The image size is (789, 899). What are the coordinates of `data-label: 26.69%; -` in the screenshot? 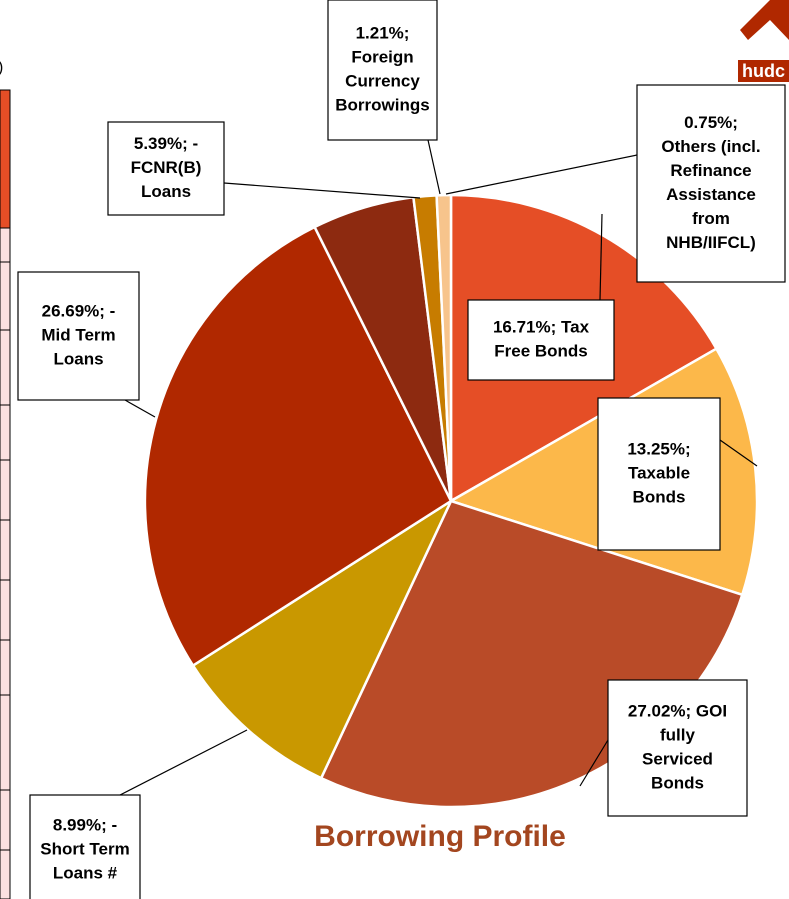 It's located at (79, 310).